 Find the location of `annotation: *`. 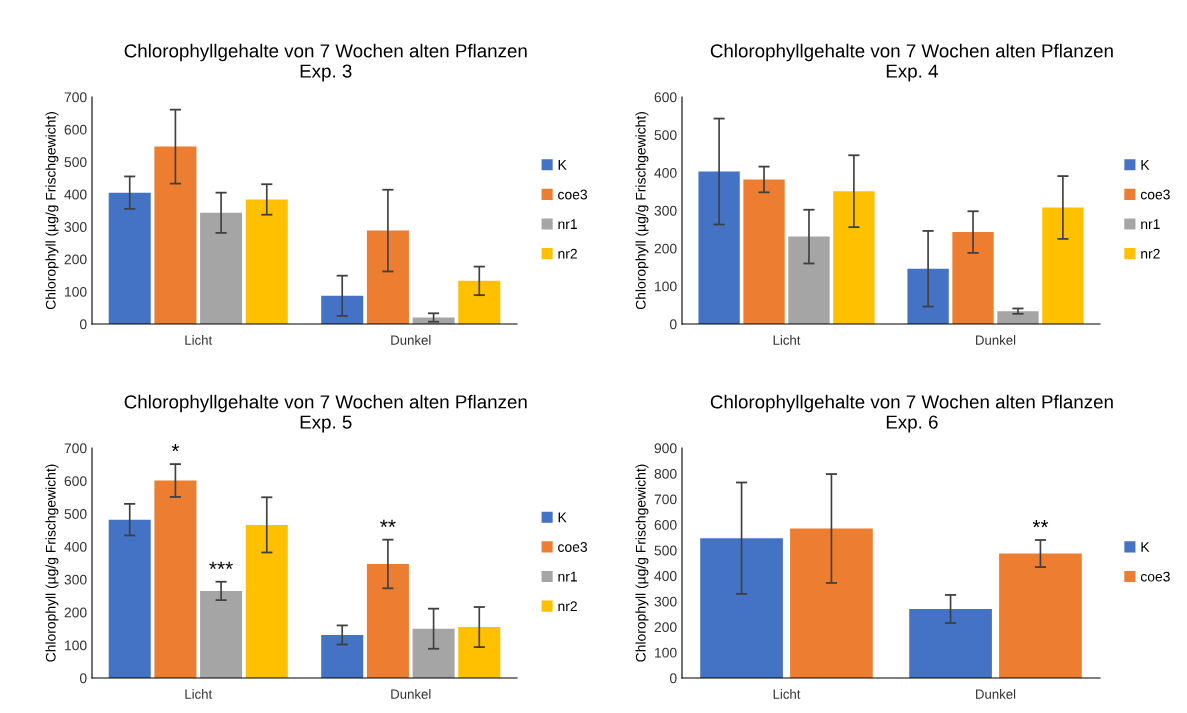

annotation: * is located at coordinates (175, 448).